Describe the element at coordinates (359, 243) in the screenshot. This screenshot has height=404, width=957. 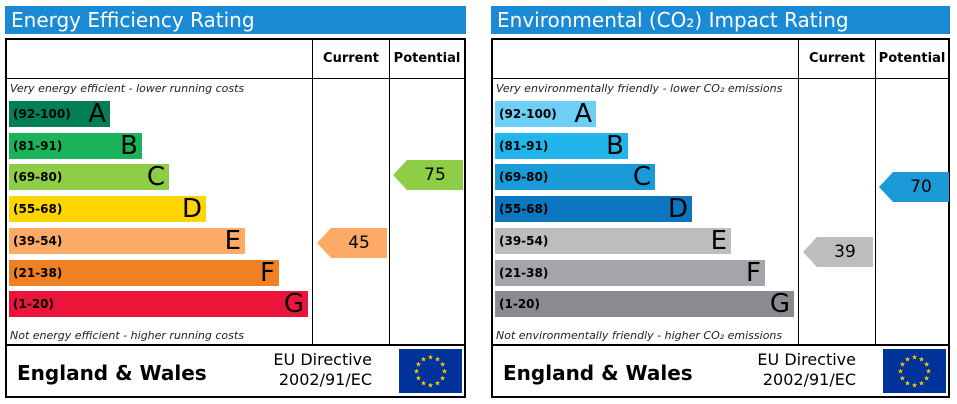
I see `current-rating-value: 45` at that location.